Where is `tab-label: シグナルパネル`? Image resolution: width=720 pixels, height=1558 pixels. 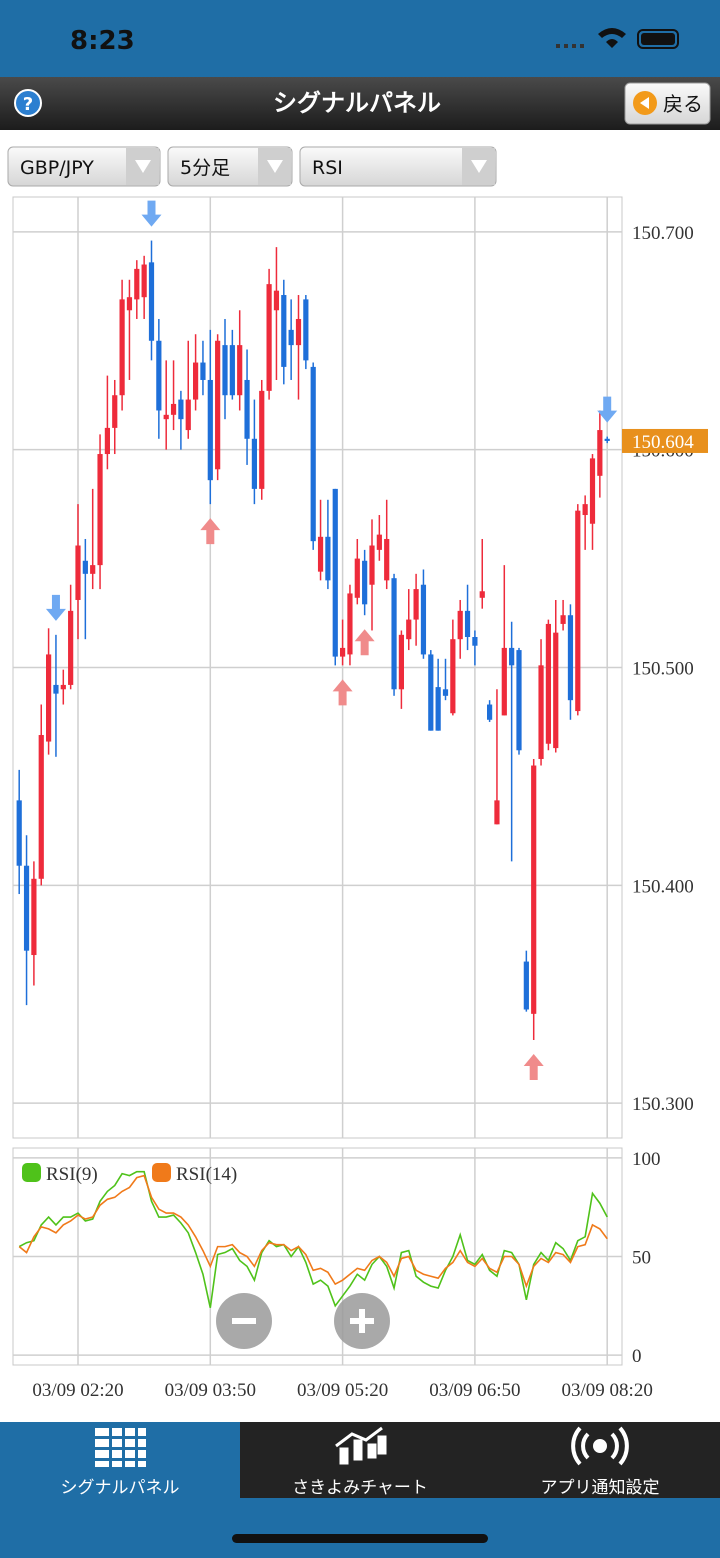
tab-label: シグナルパネル is located at coordinates (120, 1488).